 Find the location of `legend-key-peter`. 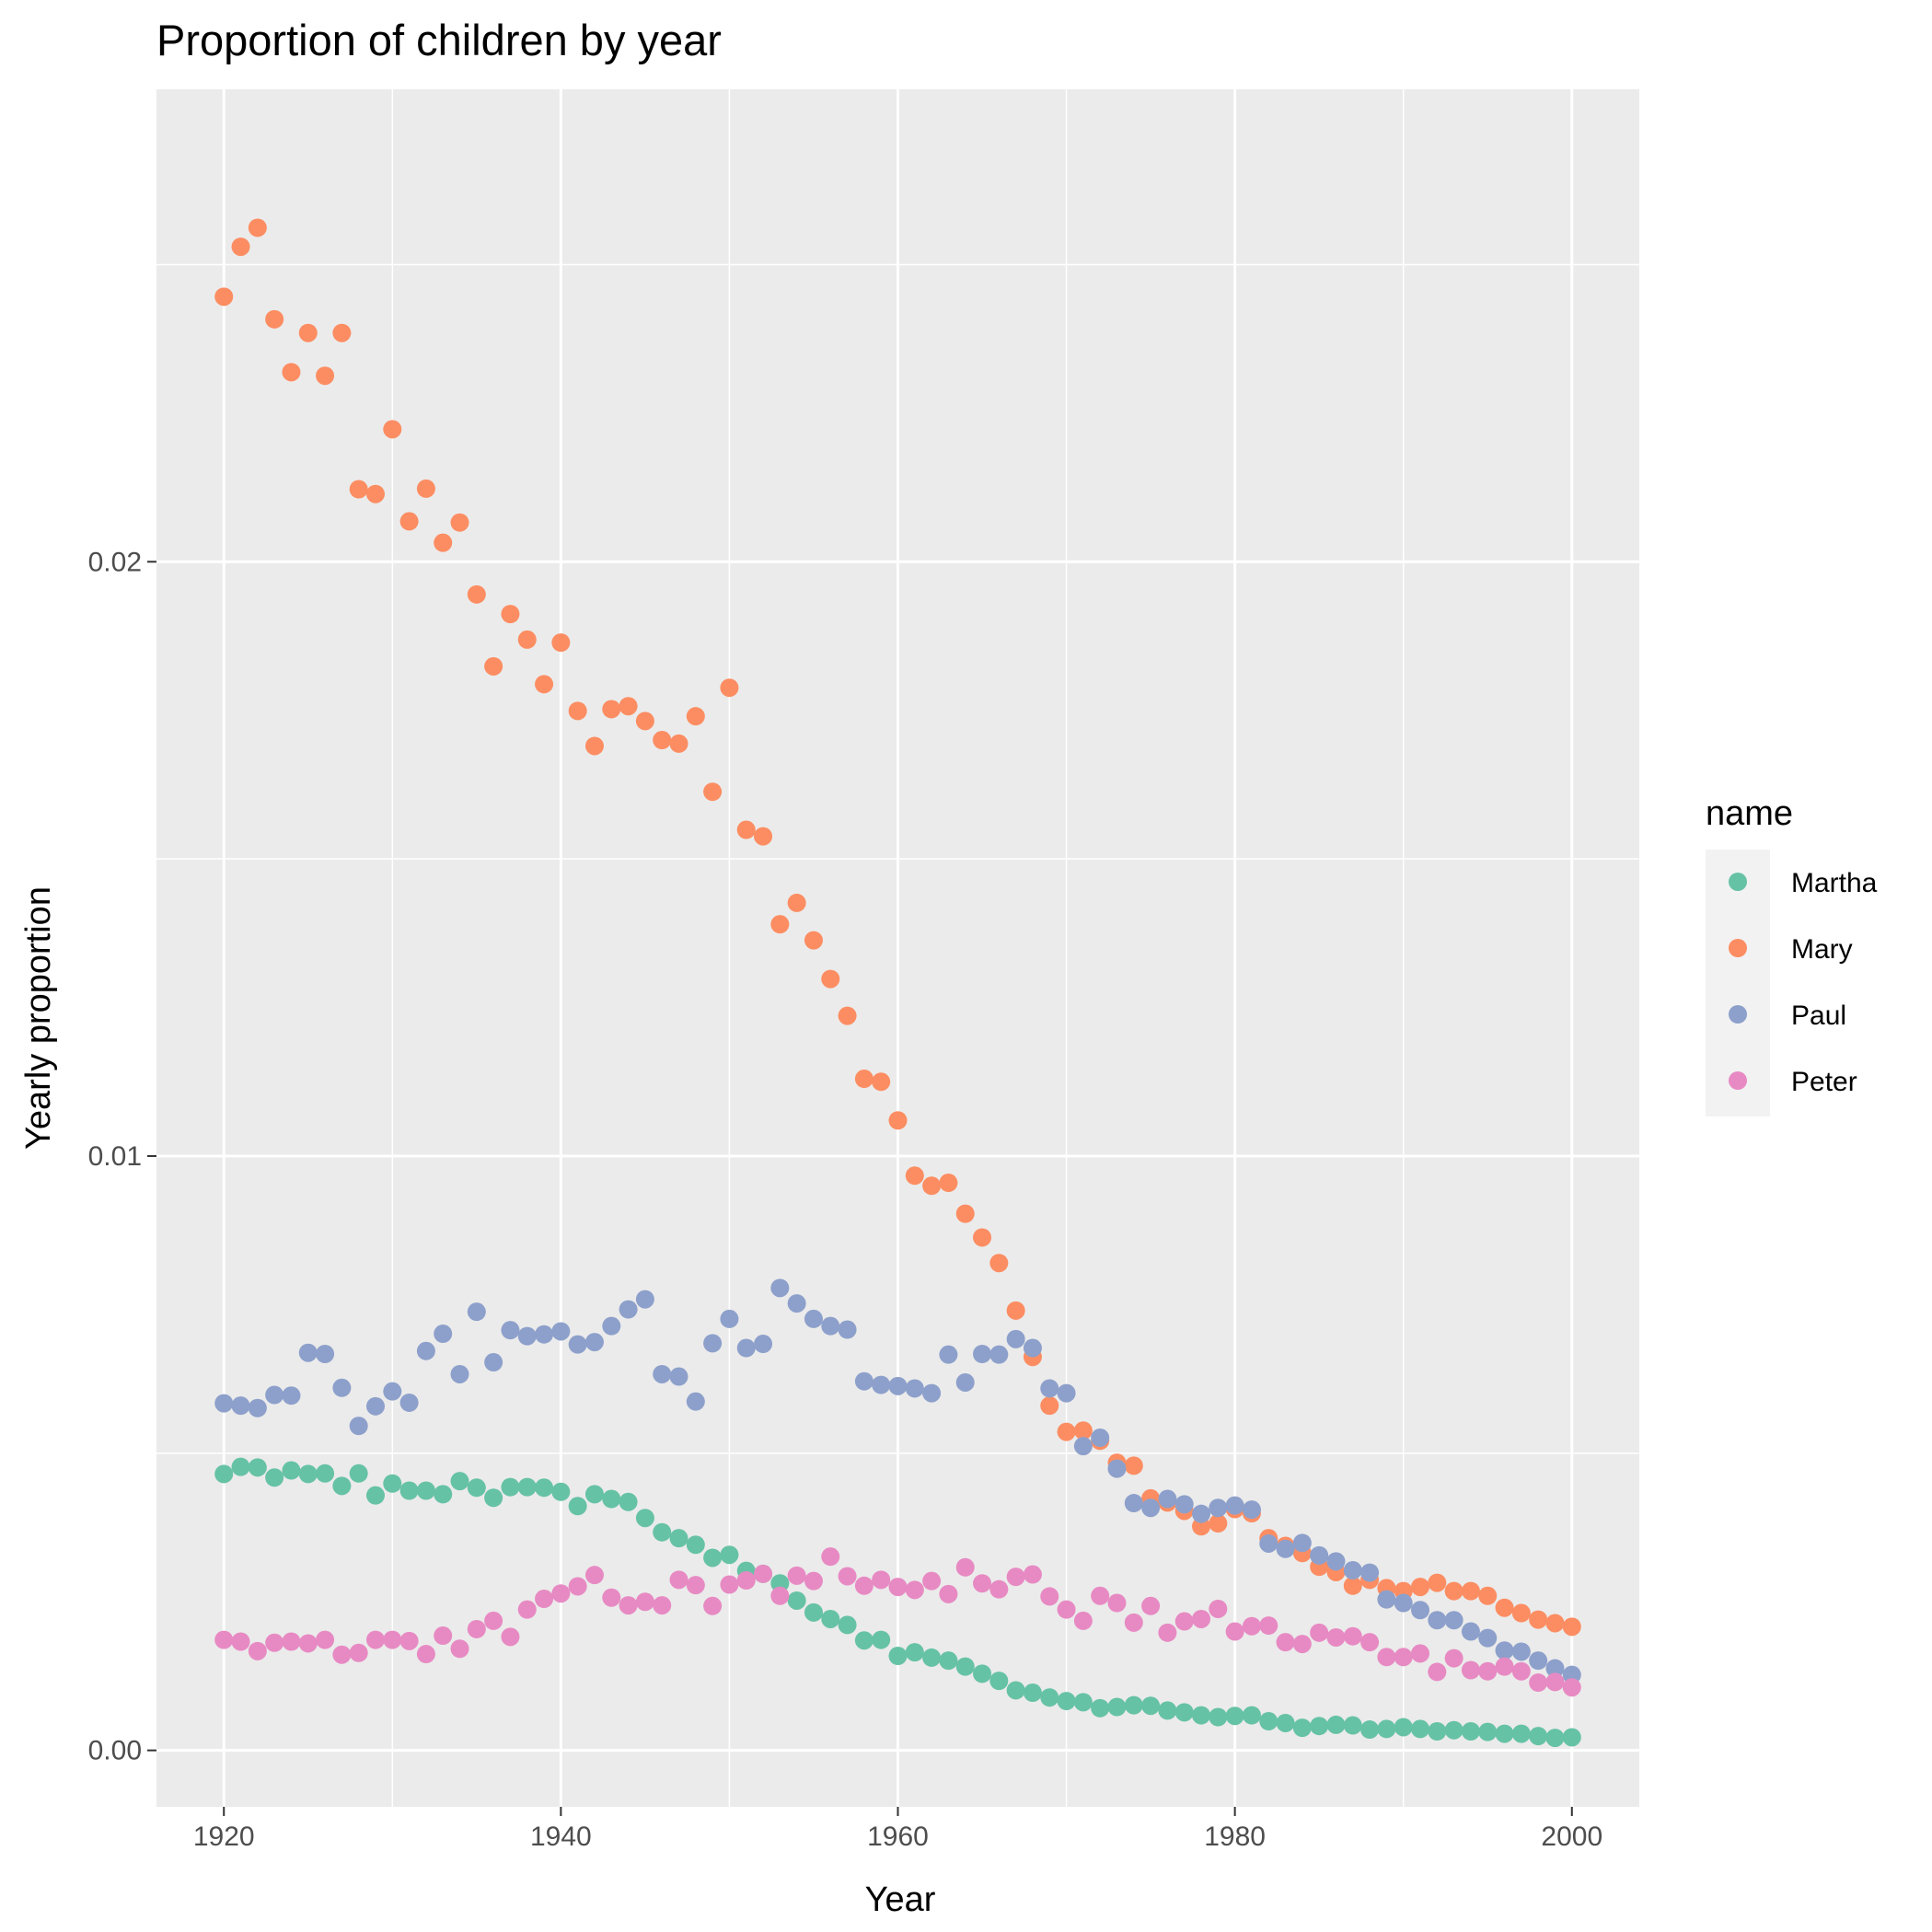

legend-key-peter is located at coordinates (1738, 1080).